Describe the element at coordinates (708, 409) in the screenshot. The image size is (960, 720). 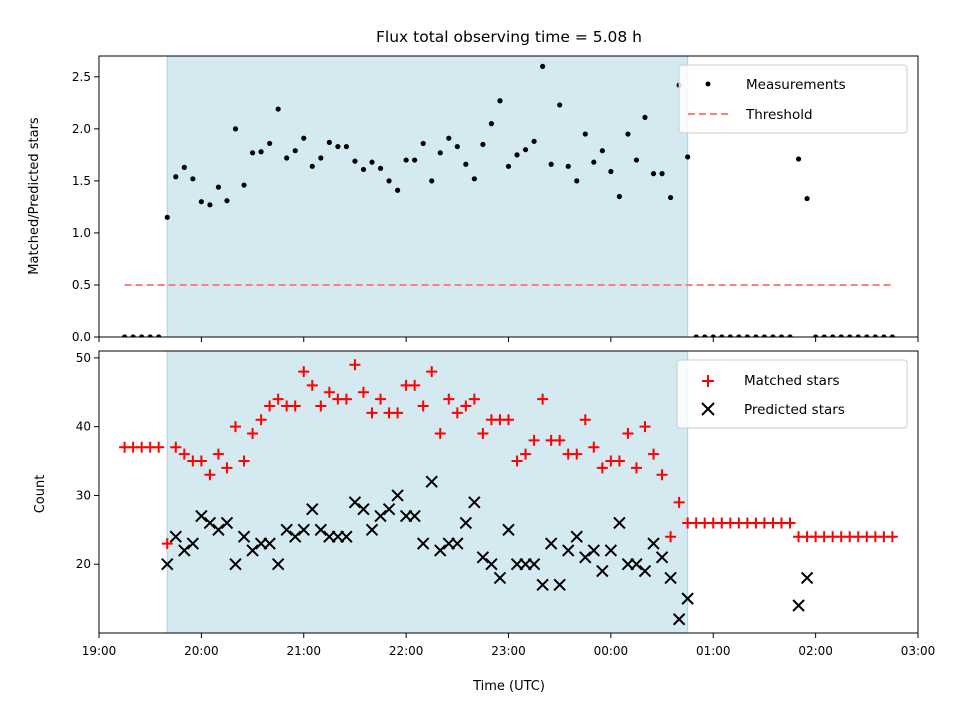
I see `predicted-legend-marker` at that location.